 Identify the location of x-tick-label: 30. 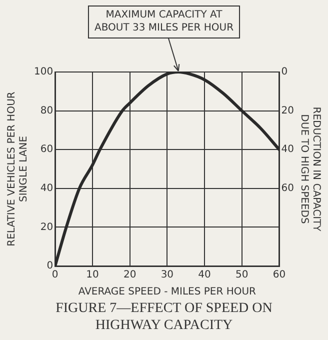
(167, 275).